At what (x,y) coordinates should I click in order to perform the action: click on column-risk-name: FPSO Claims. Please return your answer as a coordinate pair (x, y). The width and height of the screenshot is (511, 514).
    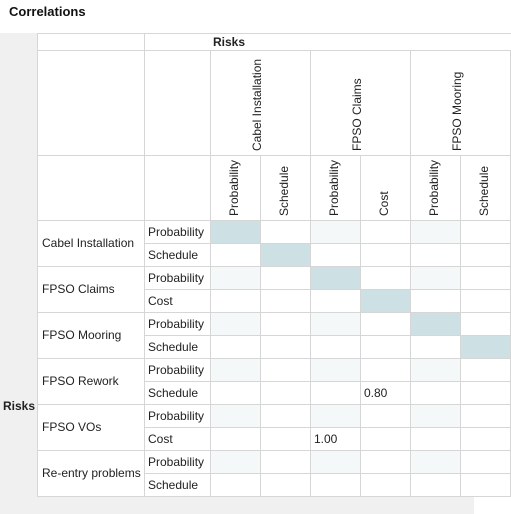
    Looking at the image, I should click on (357, 114).